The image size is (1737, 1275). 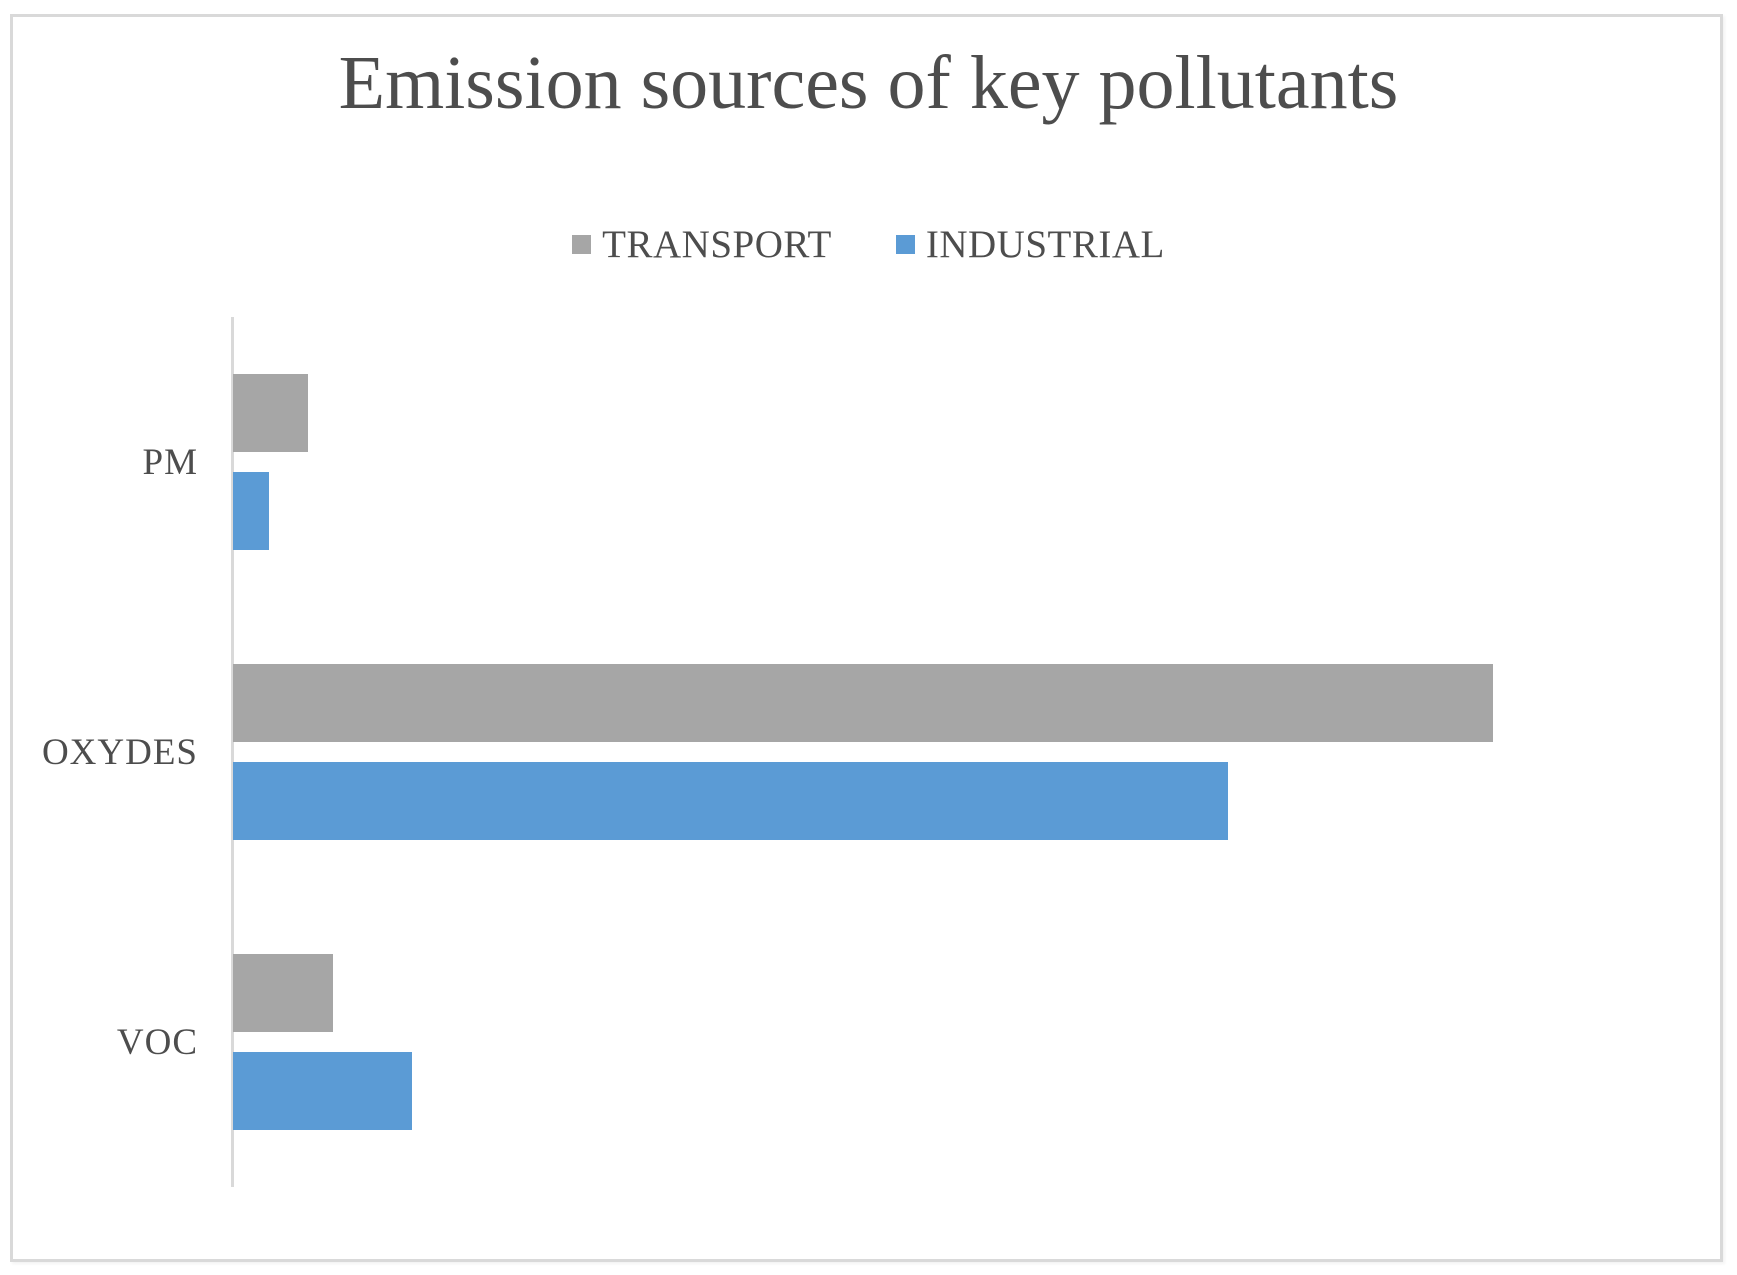 I want to click on y-axis-line, so click(x=232, y=752).